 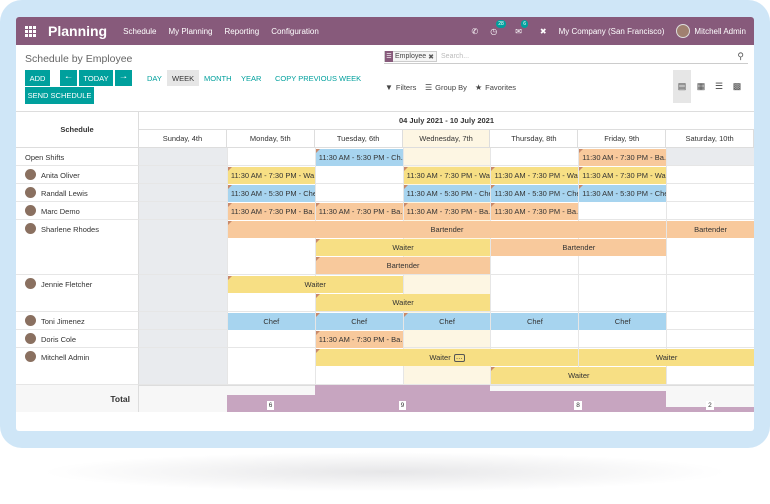 What do you see at coordinates (566, 57) in the screenshot?
I see `search-bar: ☰ Employee ✖ Search... ⚲` at bounding box center [566, 57].